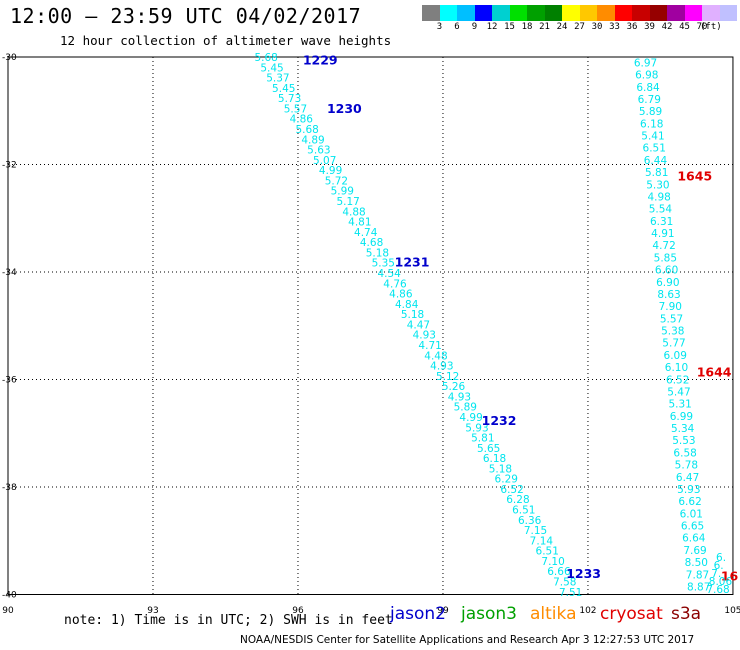 This screenshot has height=650, width=740. I want to click on legend-jason2: jason2, so click(418, 614).